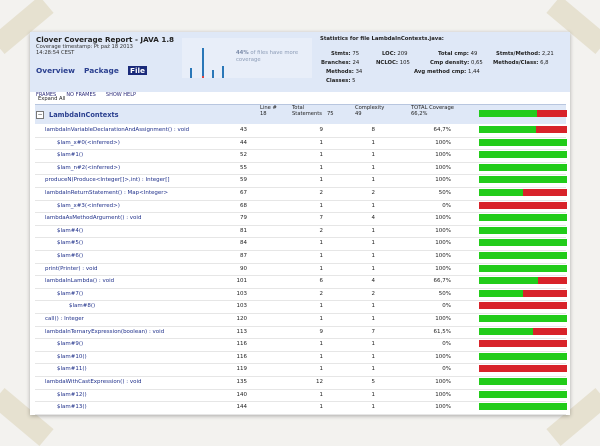  What do you see at coordinates (242, 306) in the screenshot?
I see `line-number-cell: 103` at bounding box center [242, 306].